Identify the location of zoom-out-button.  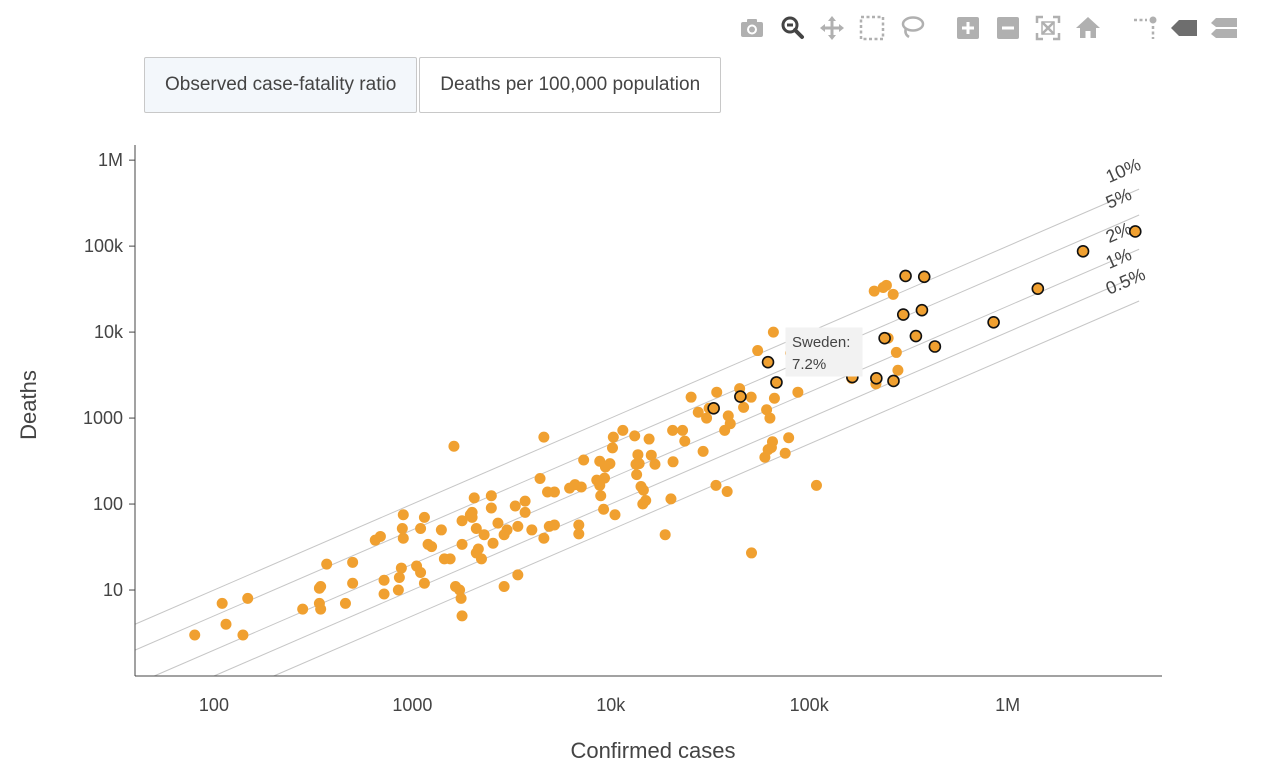
(1008, 28).